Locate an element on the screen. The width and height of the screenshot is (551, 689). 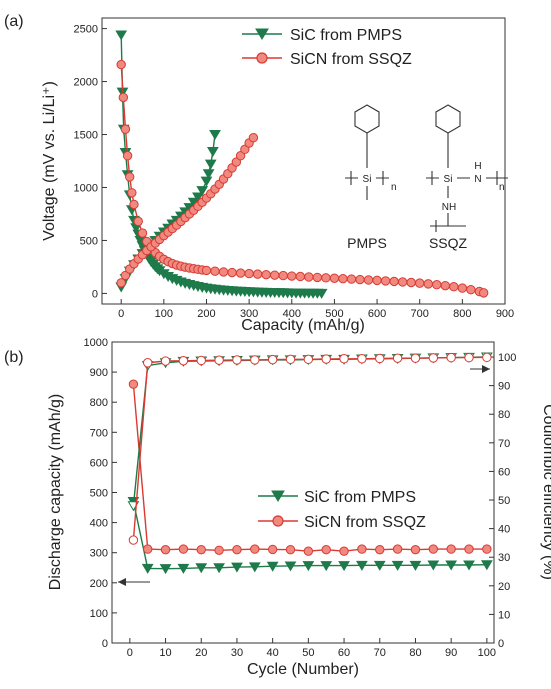
panel-a-x-axis-title: Capacity (mAh/g) is located at coordinates (303, 325).